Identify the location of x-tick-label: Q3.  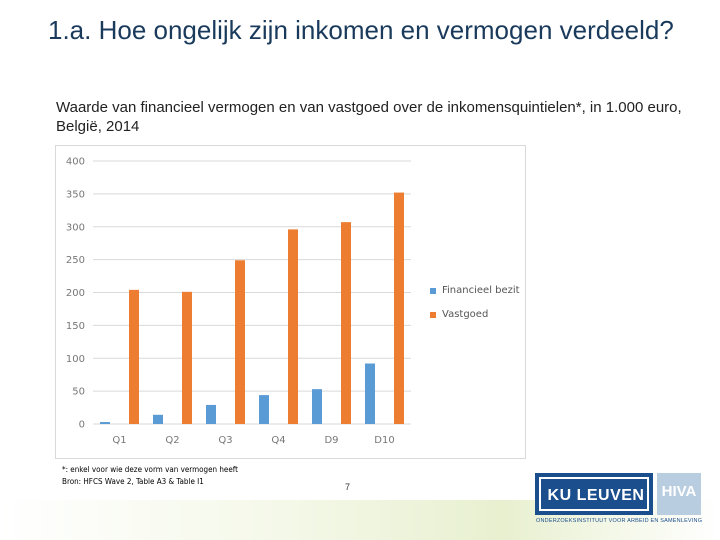
(225, 440).